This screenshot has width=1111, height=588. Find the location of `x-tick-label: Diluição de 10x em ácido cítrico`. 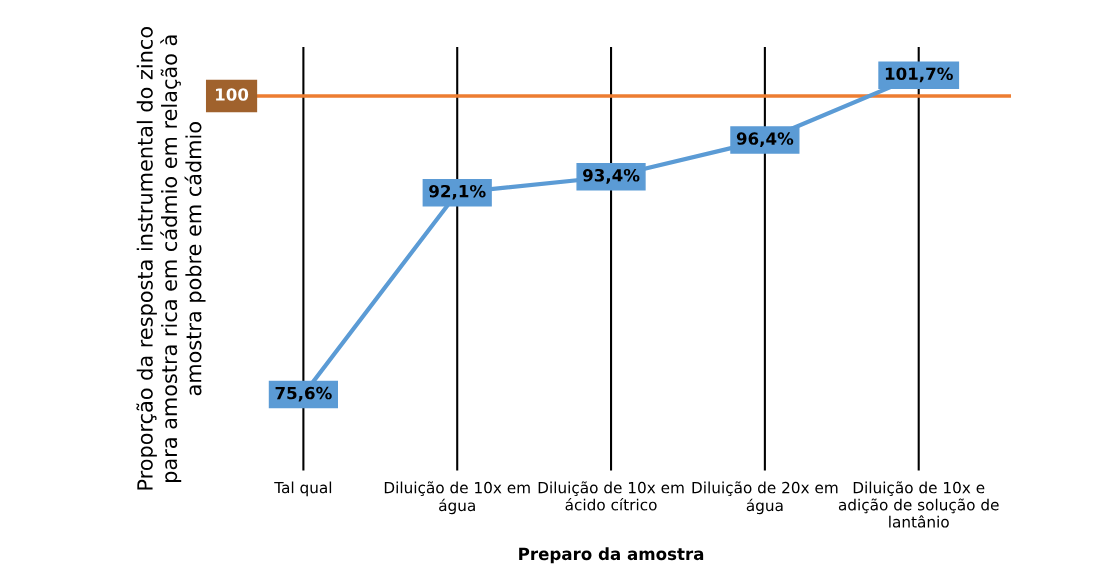

x-tick-label: Diluição de 10x em ácido cítrico is located at coordinates (611, 496).